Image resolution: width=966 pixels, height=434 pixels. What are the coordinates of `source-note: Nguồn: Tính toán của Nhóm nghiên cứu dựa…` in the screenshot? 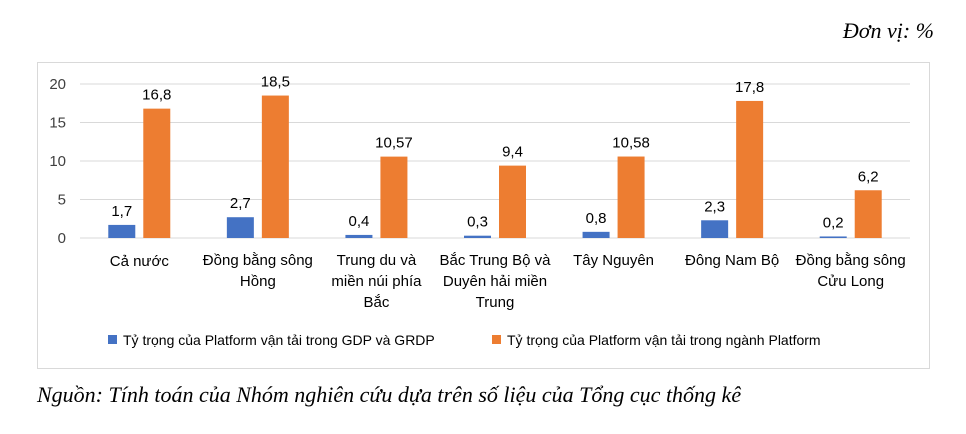 It's located at (389, 394).